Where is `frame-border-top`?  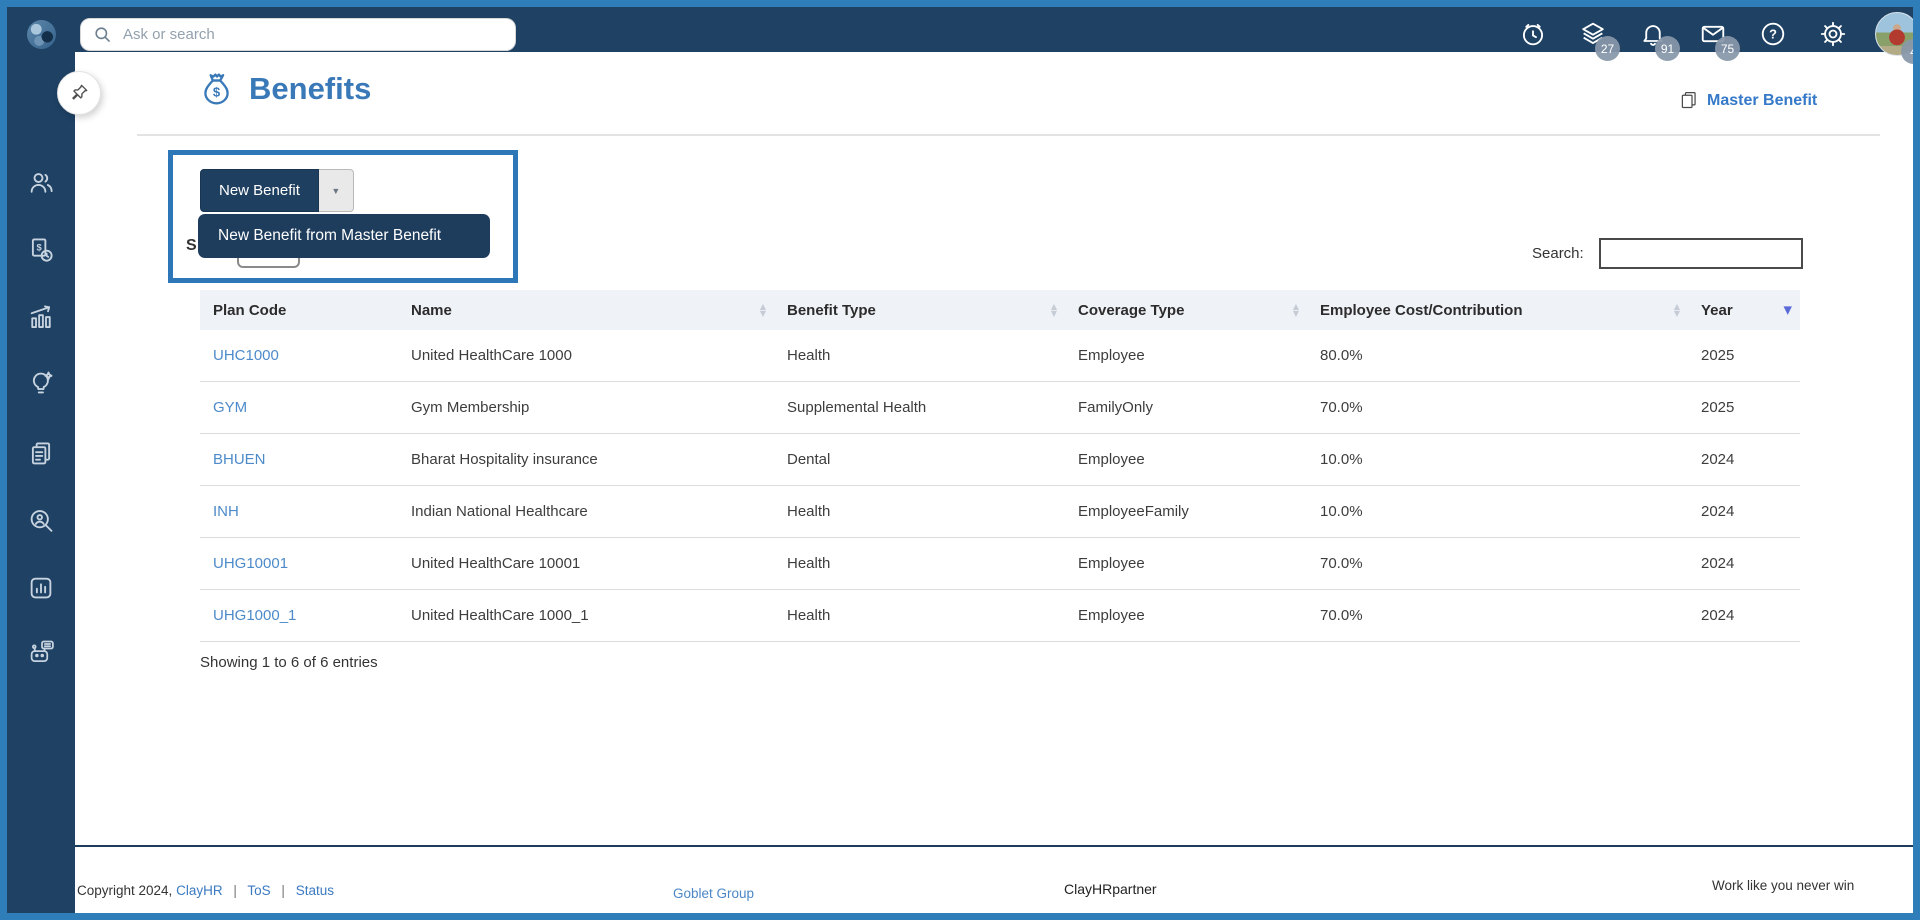 frame-border-top is located at coordinates (960, 3).